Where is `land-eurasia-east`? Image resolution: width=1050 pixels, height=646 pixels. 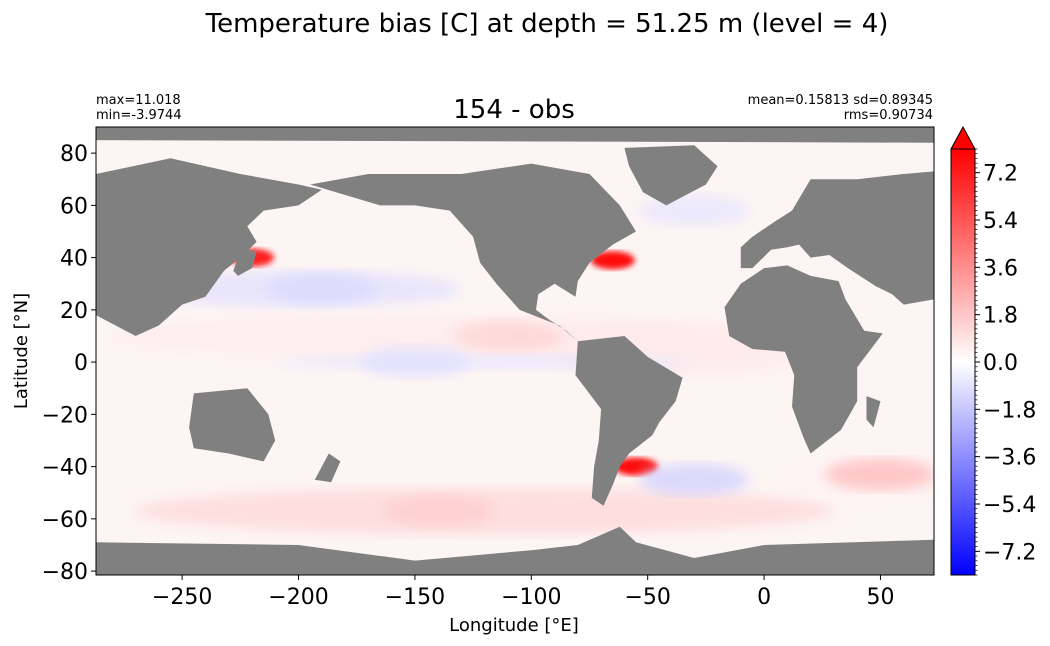 land-eurasia-east is located at coordinates (209, 247).